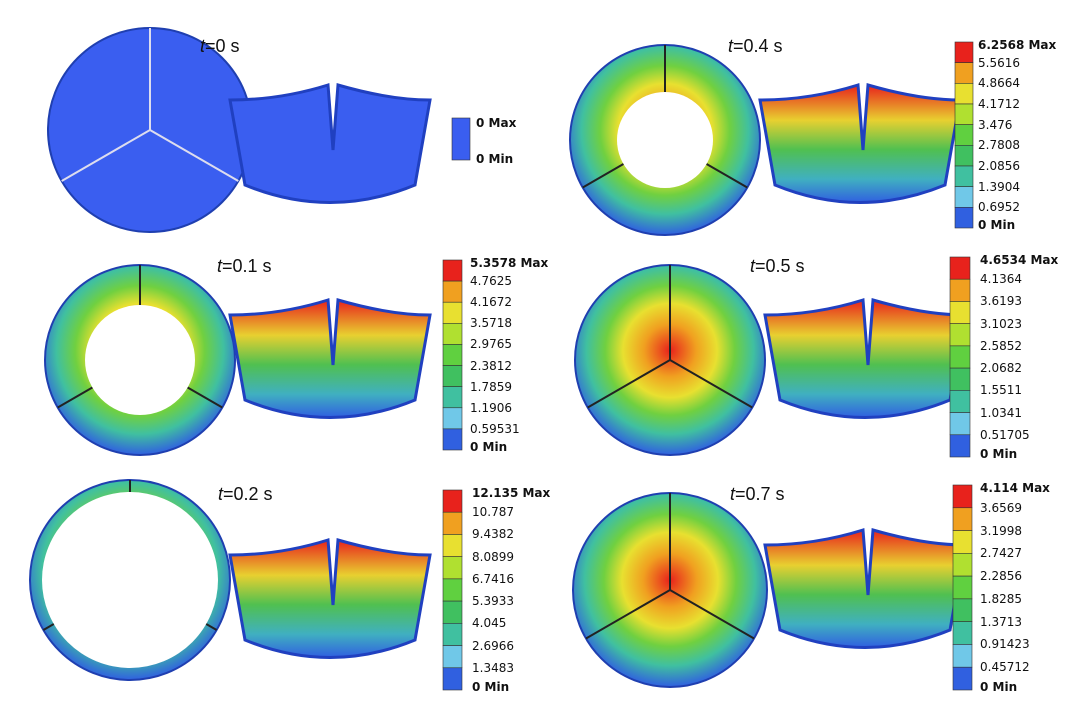 The height and width of the screenshot is (711, 1084). What do you see at coordinates (509, 263) in the screenshot?
I see `colorbar-label: 5.3578 Max` at bounding box center [509, 263].